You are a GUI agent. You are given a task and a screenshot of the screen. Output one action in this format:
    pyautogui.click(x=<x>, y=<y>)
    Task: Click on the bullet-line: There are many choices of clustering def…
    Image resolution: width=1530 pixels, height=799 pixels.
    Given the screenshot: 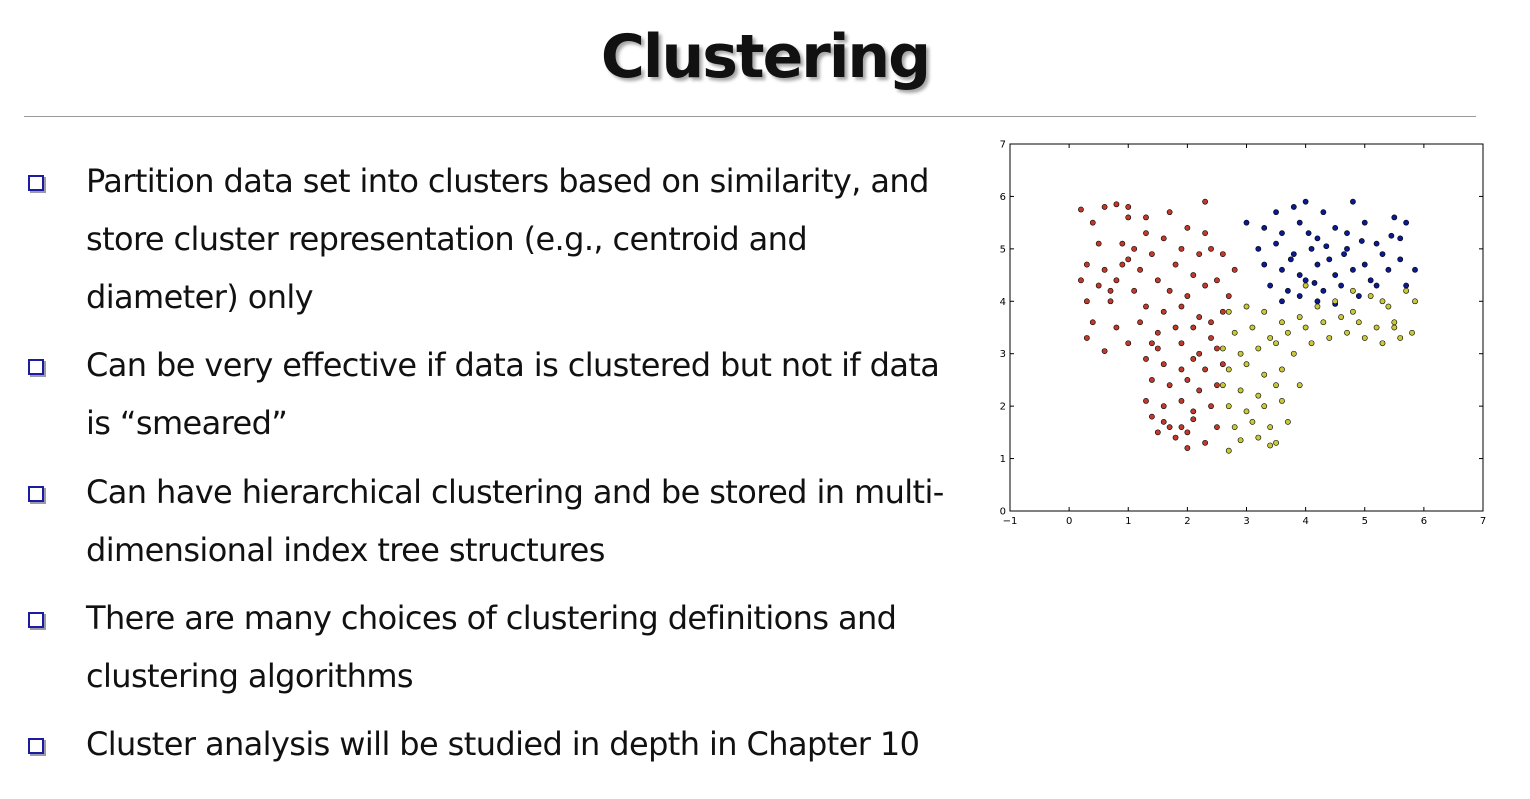 What is the action you would take?
    pyautogui.click(x=491, y=618)
    